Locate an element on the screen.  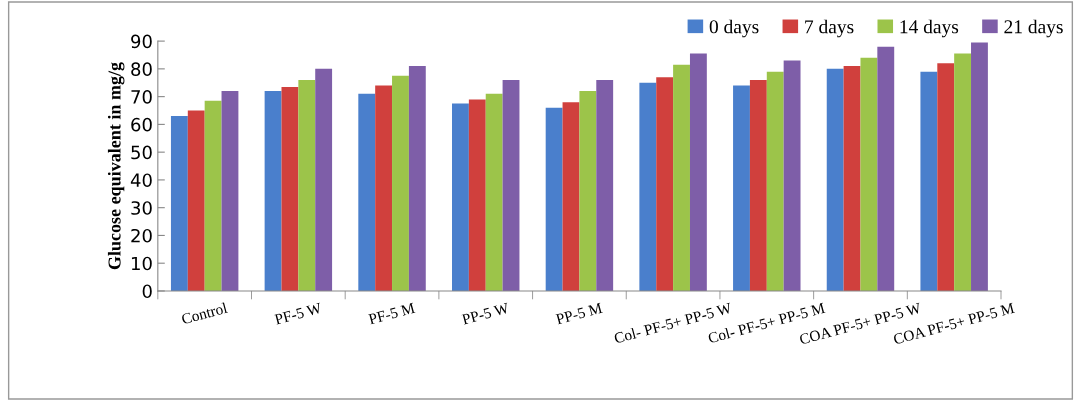
y-tick-label: 70 is located at coordinates (141, 97).